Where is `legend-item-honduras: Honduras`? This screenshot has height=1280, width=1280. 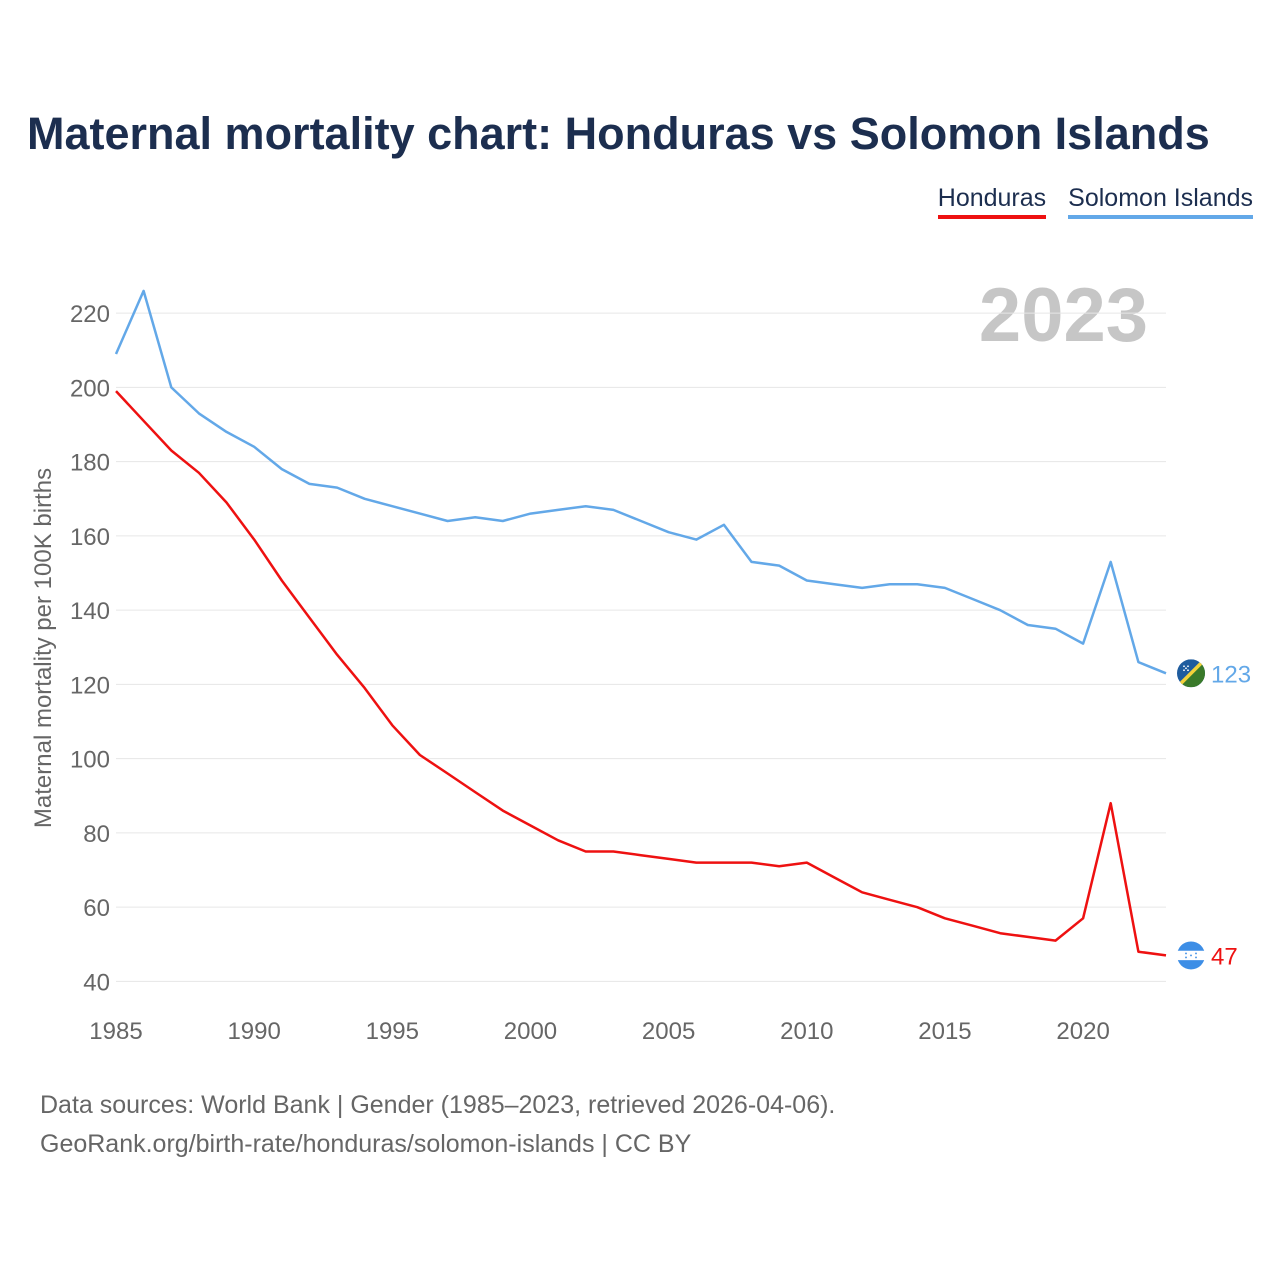 legend-item-honduras: Honduras is located at coordinates (992, 201).